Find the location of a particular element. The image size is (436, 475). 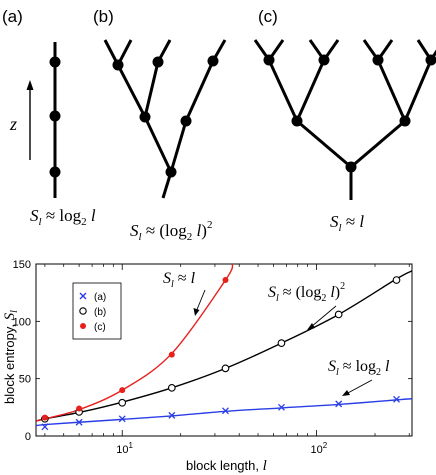

legend-marker-b is located at coordinates (83, 311).